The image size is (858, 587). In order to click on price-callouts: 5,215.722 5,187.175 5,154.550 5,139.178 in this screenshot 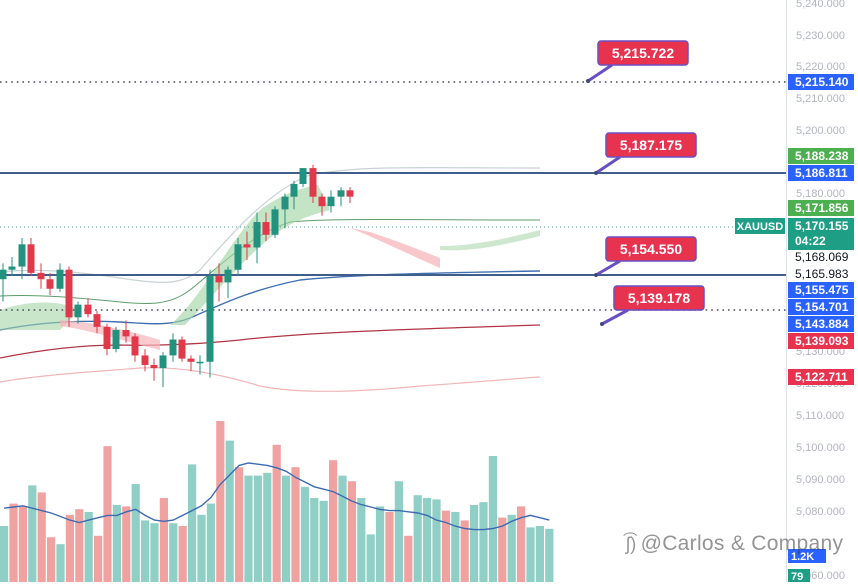, I will do `click(645, 183)`.